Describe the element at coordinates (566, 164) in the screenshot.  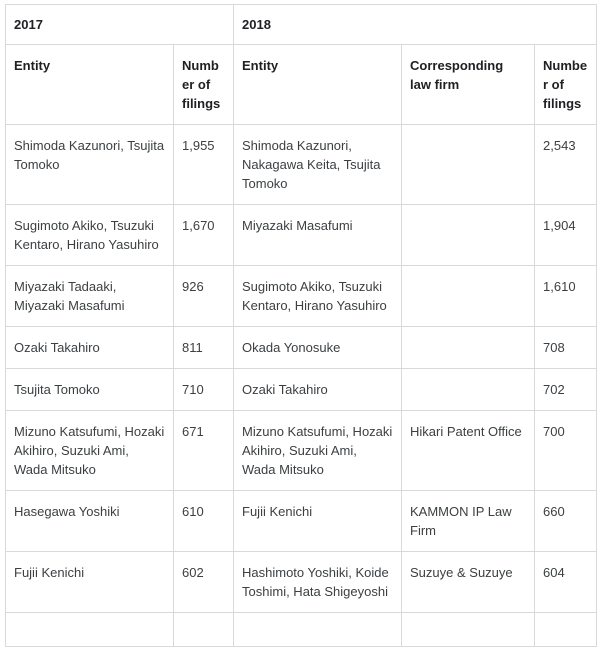
I see `cell-filings-2018: 2,543` at that location.